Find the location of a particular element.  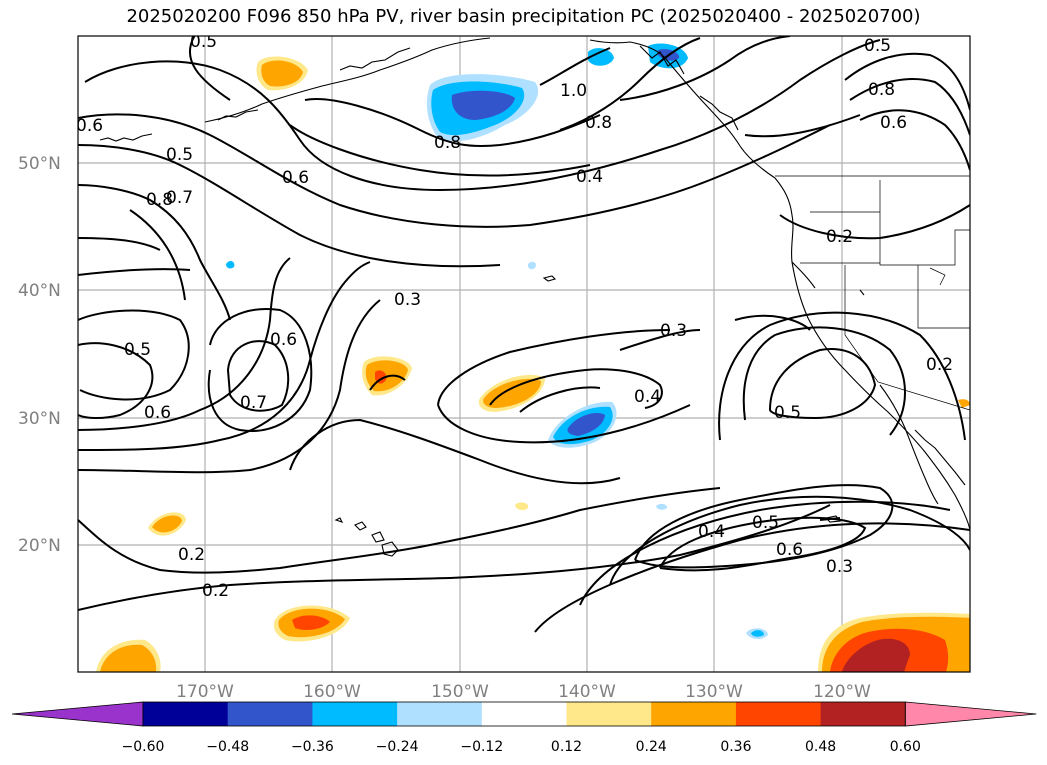

lon-label: 120°W is located at coordinates (842, 692).